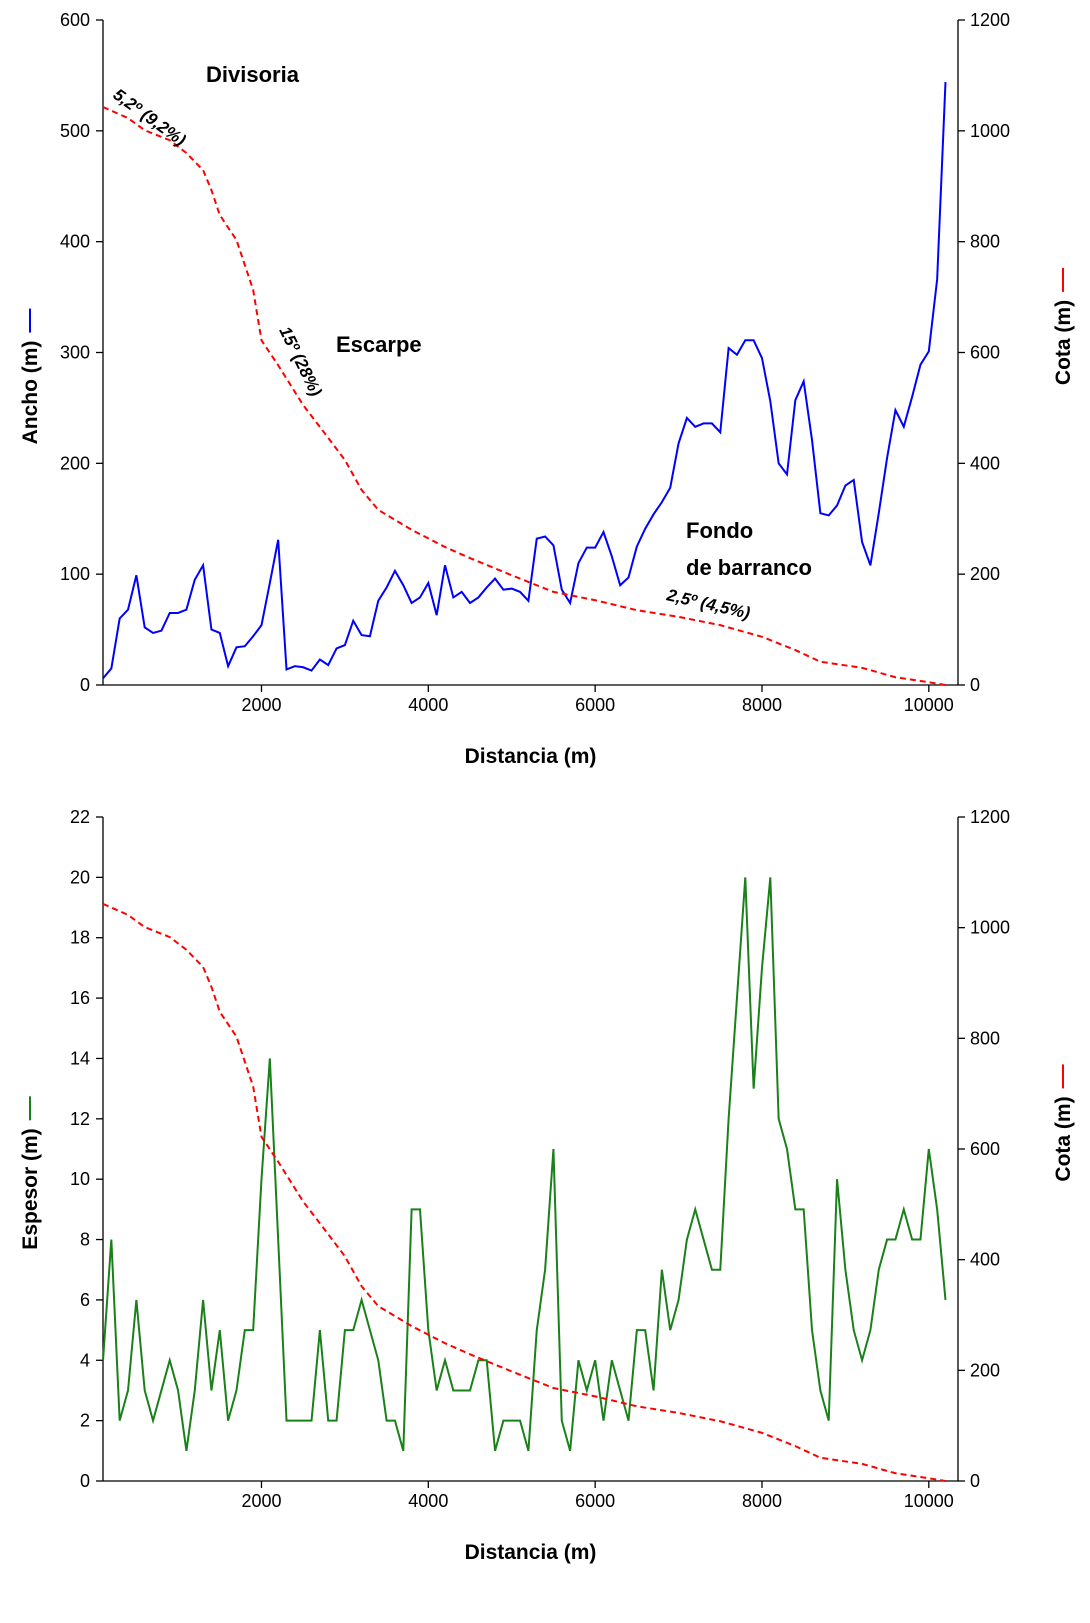  Describe the element at coordinates (85, 1360) in the screenshot. I see `y-tick-label: 4` at that location.